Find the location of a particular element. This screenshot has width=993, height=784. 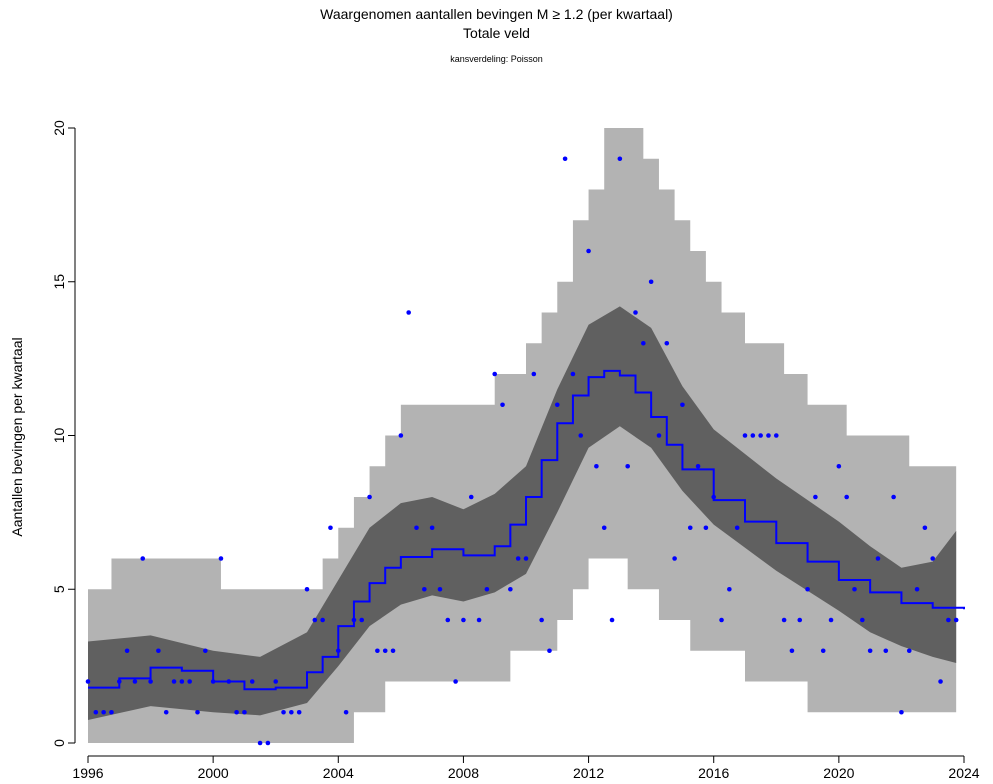

x-tick-label: 1996 is located at coordinates (87, 773).